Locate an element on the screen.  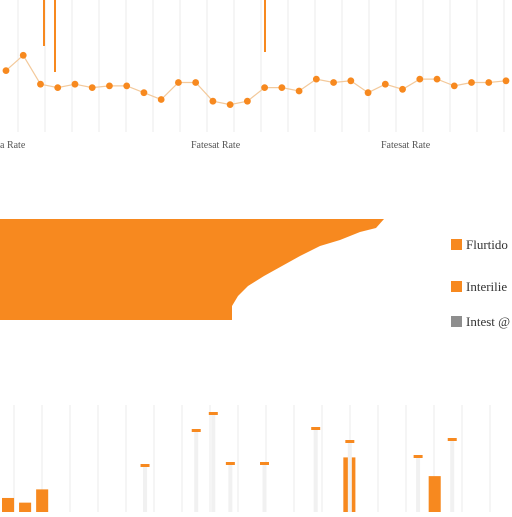
x-axis-label: a Rate is located at coordinates (13, 145).